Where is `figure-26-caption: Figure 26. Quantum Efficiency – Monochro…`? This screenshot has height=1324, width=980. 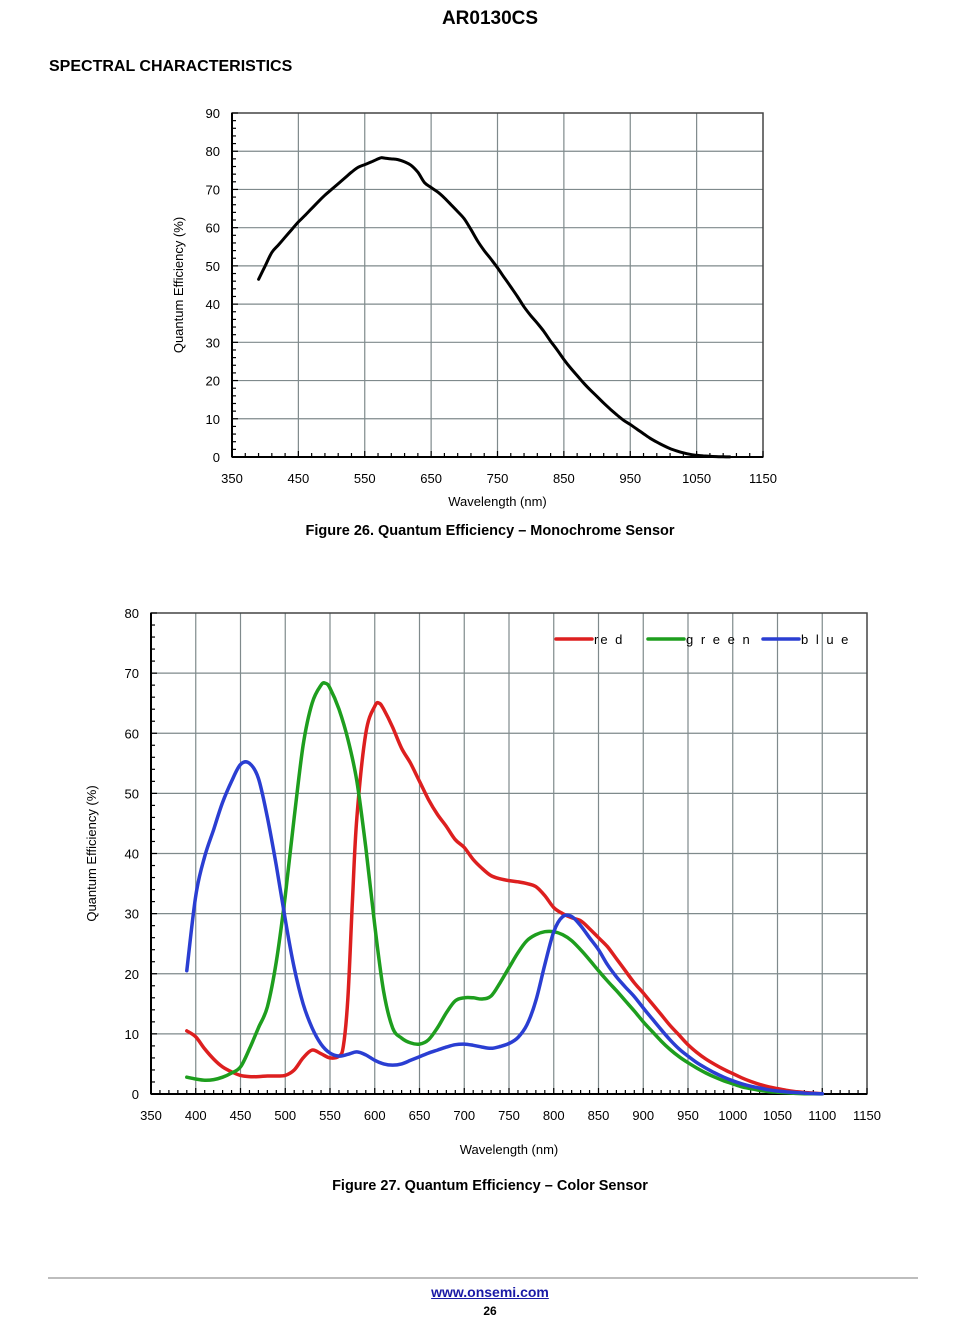
figure-26-caption: Figure 26. Quantum Efficiency – Monochro… is located at coordinates (490, 531).